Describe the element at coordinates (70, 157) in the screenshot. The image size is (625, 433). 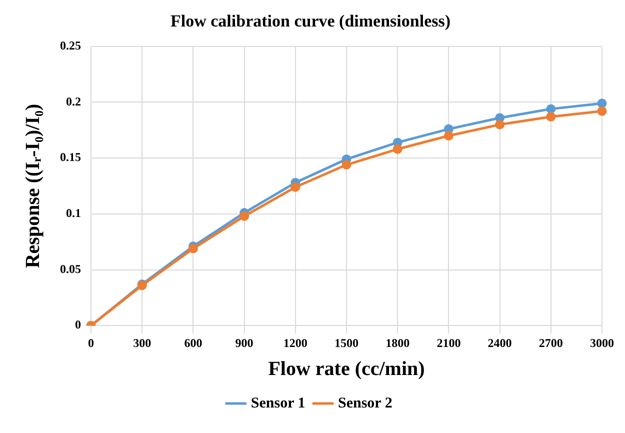
I see `y-tick-label: 0.15` at that location.